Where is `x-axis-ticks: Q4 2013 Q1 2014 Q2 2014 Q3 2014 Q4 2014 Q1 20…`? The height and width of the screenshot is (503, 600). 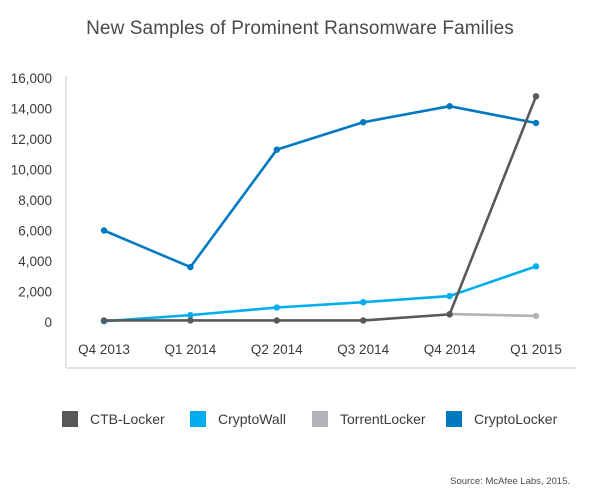
x-axis-ticks: Q4 2013 Q1 2014 Q2 2014 Q3 2014 Q4 2014 Q1 20… is located at coordinates (320, 349).